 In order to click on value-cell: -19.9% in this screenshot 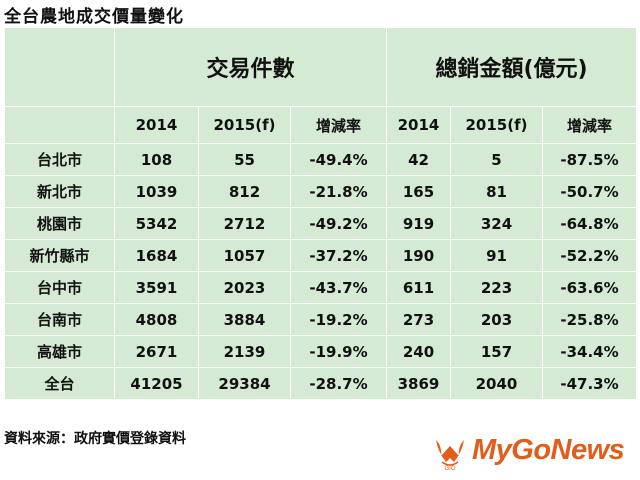, I will do `click(338, 351)`.